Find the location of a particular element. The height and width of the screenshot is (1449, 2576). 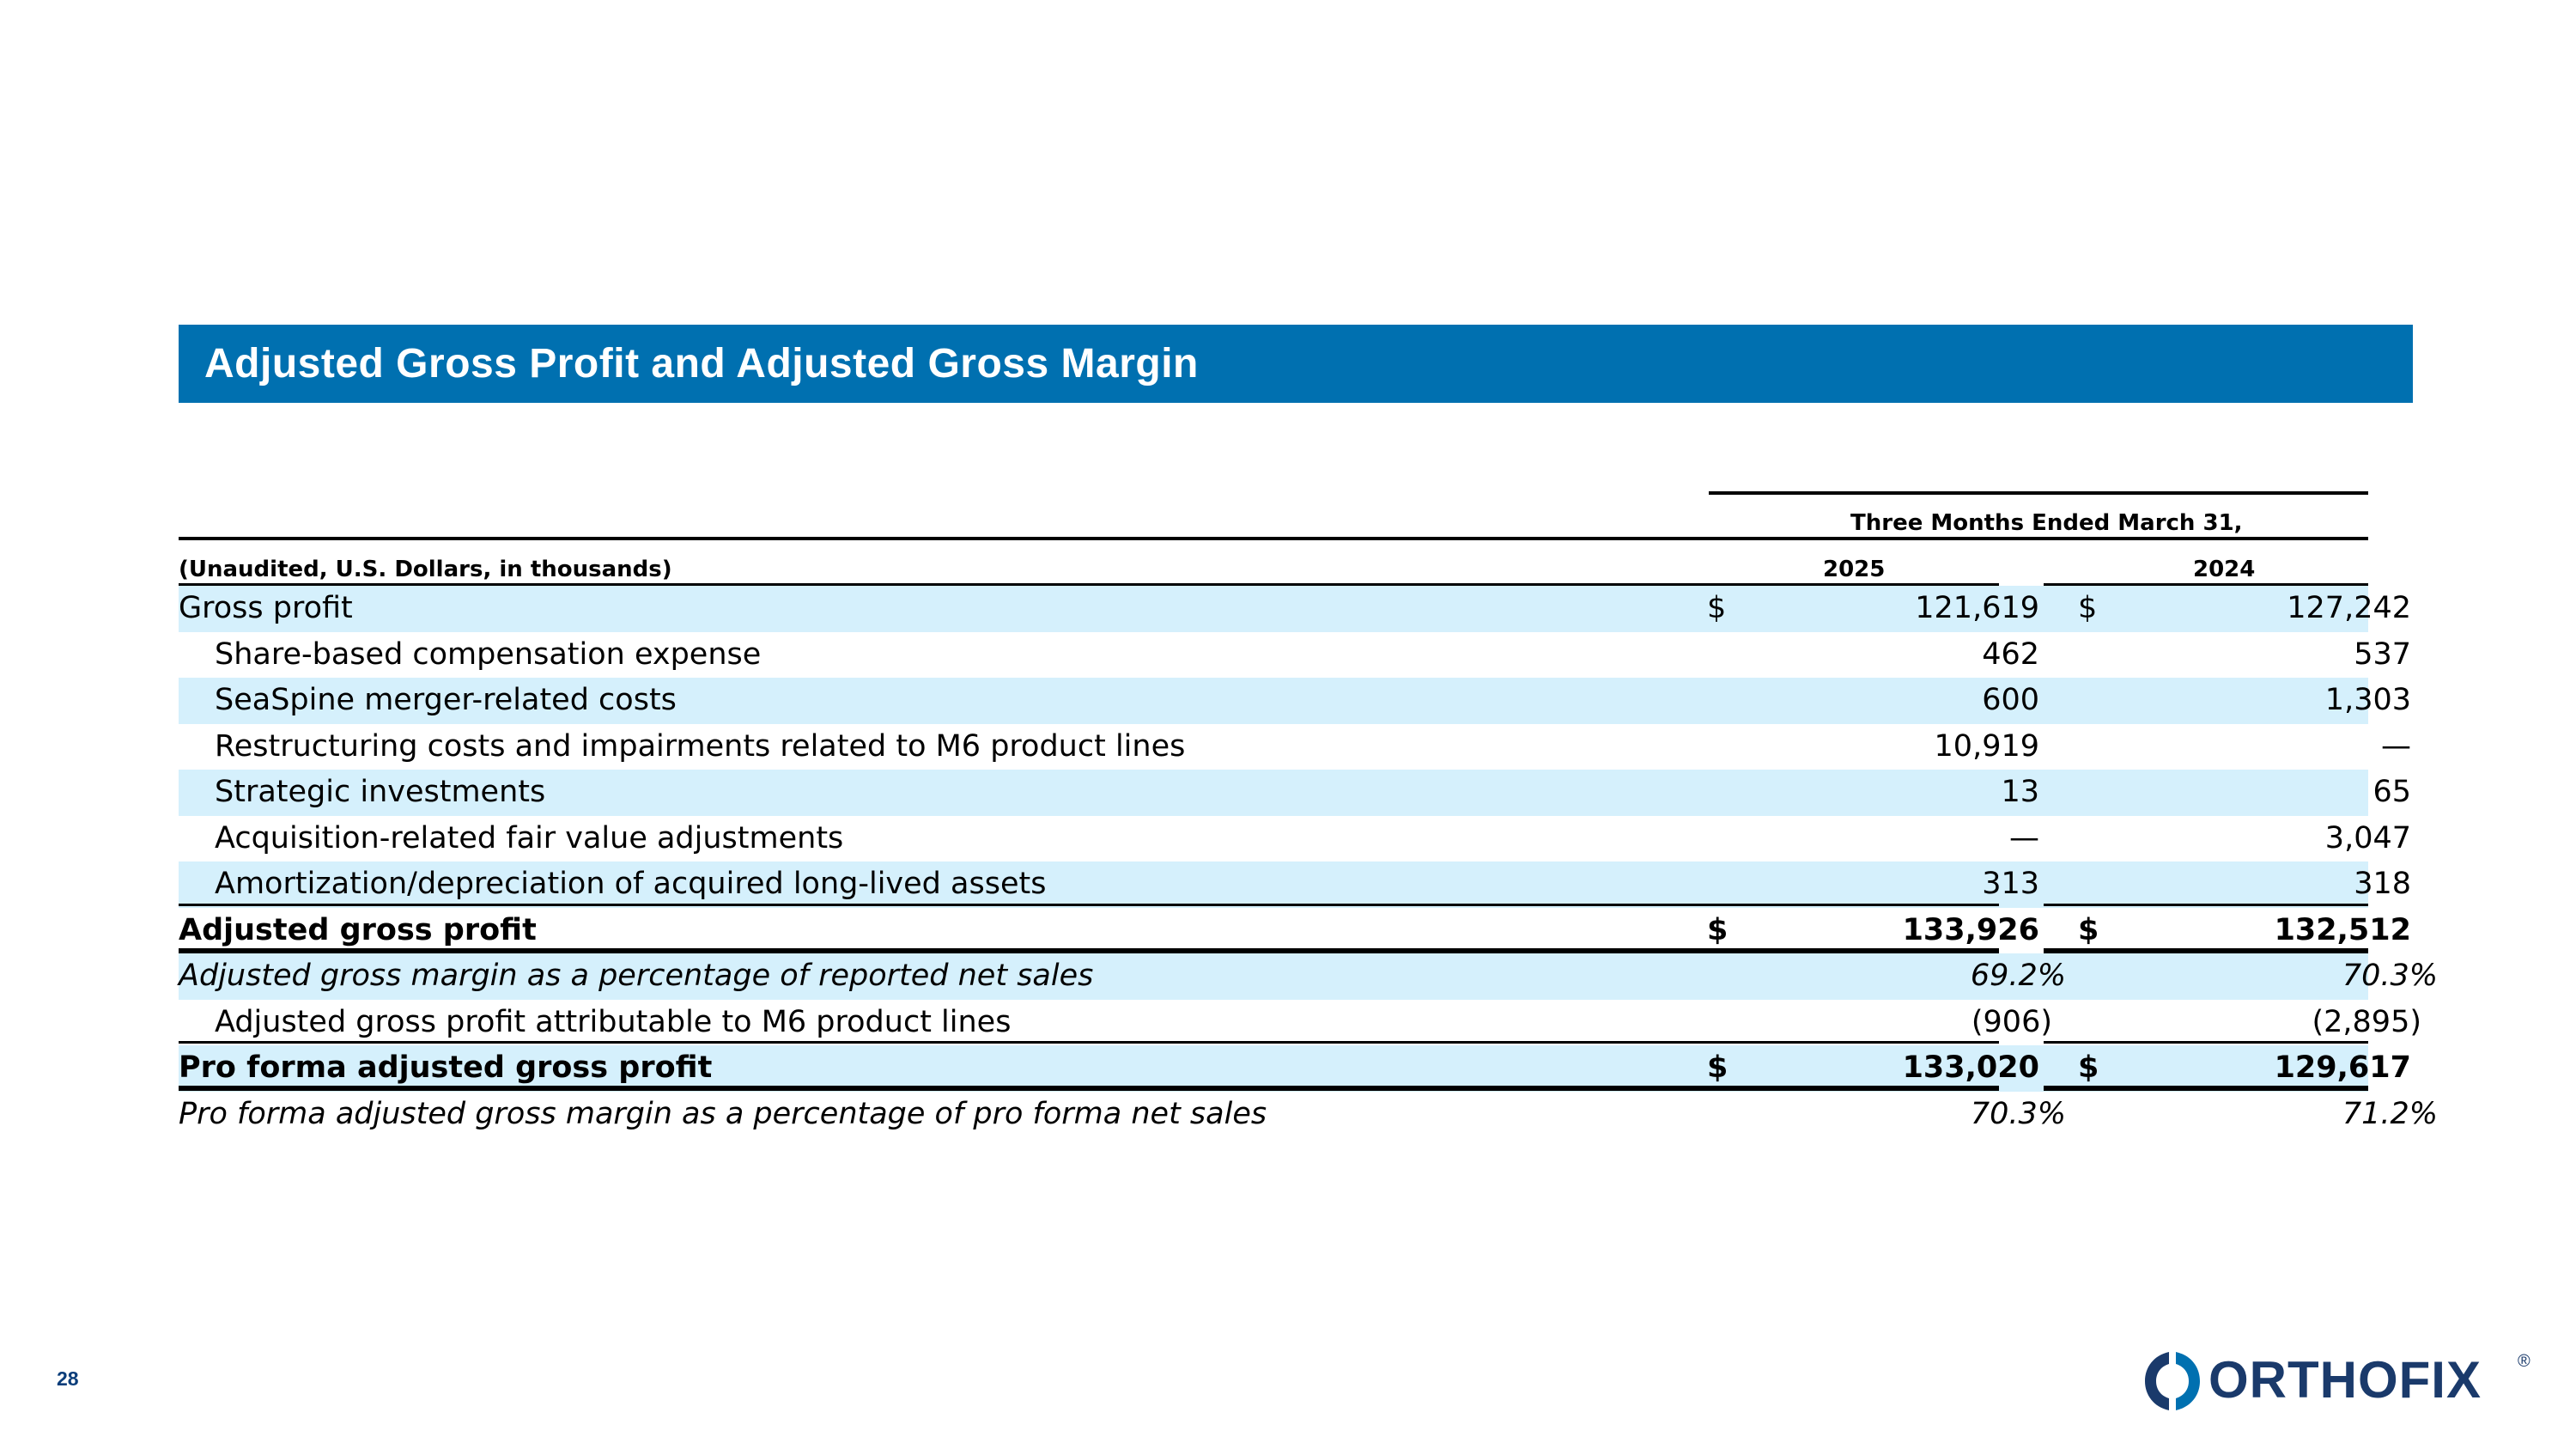

value-2025: 133,020 is located at coordinates (1970, 1067).